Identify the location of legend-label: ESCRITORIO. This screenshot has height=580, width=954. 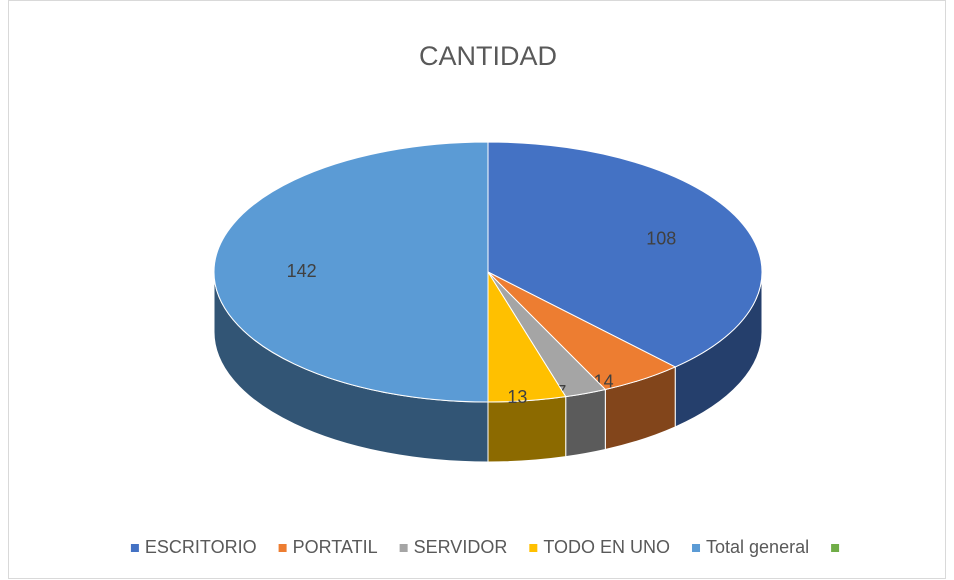
(201, 547).